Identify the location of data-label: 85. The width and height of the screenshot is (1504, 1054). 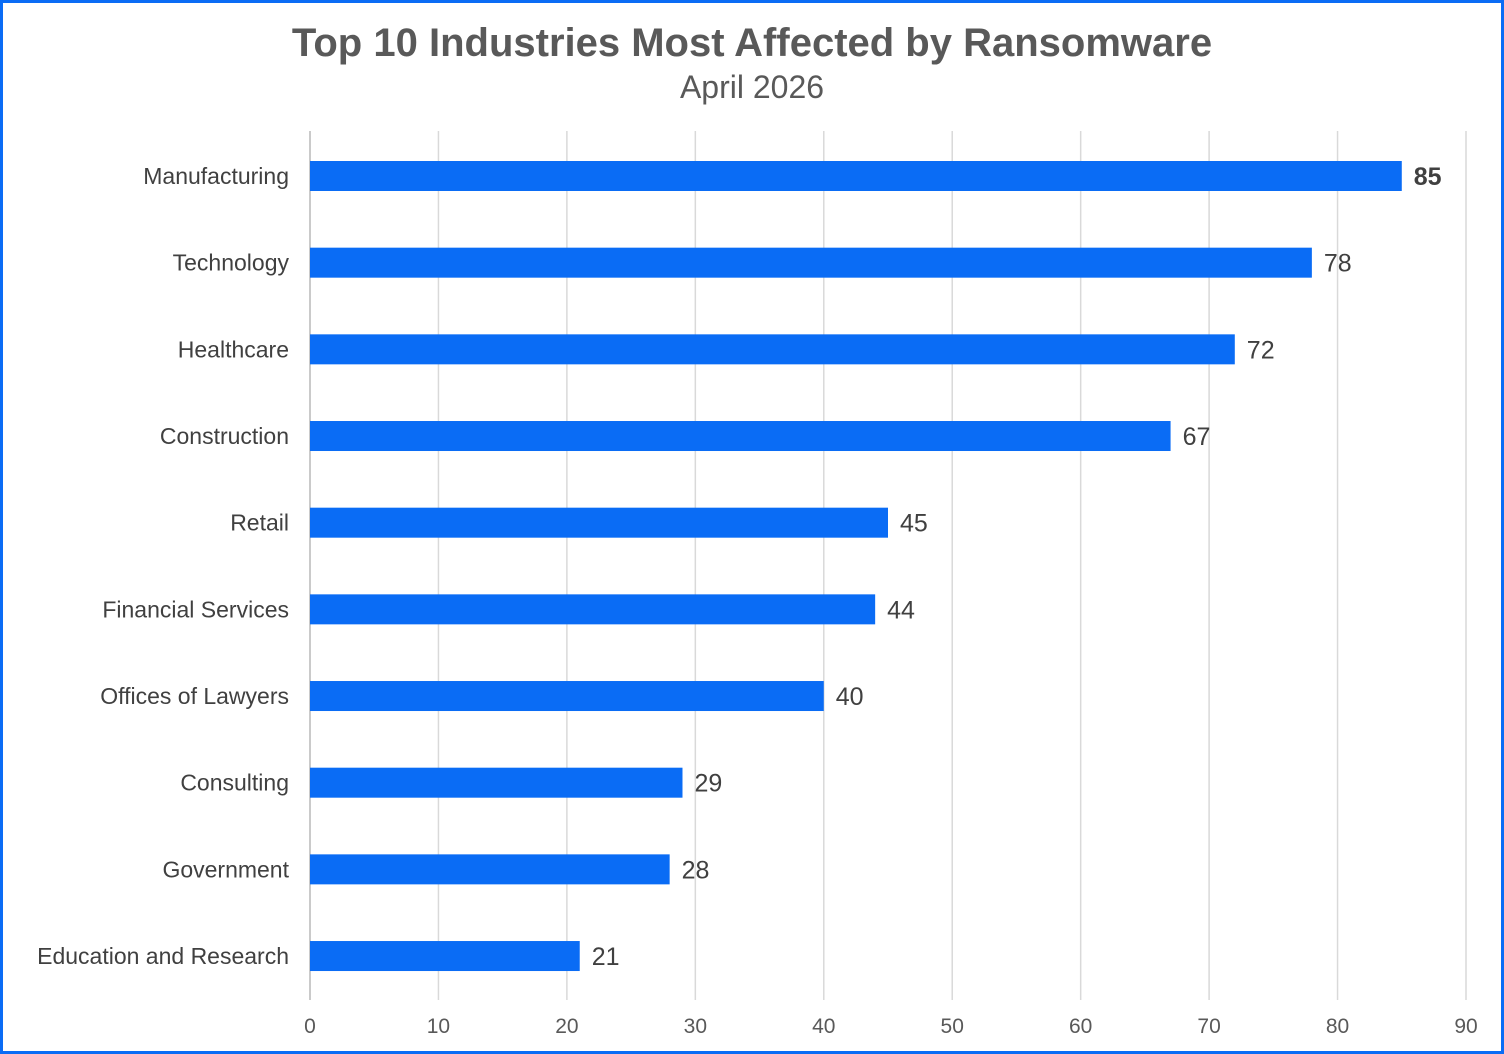
(1428, 177).